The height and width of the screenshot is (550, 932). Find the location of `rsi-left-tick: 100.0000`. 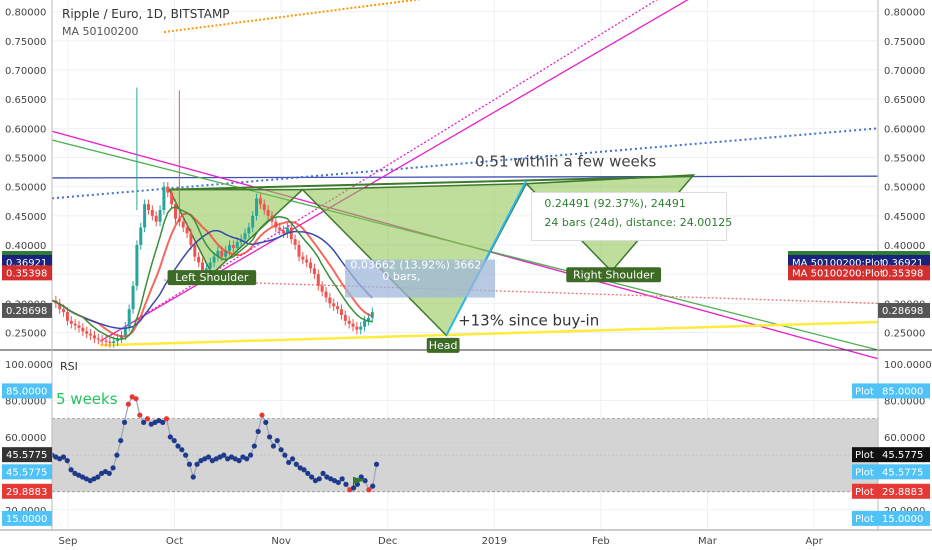

rsi-left-tick: 100.0000 is located at coordinates (29, 365).